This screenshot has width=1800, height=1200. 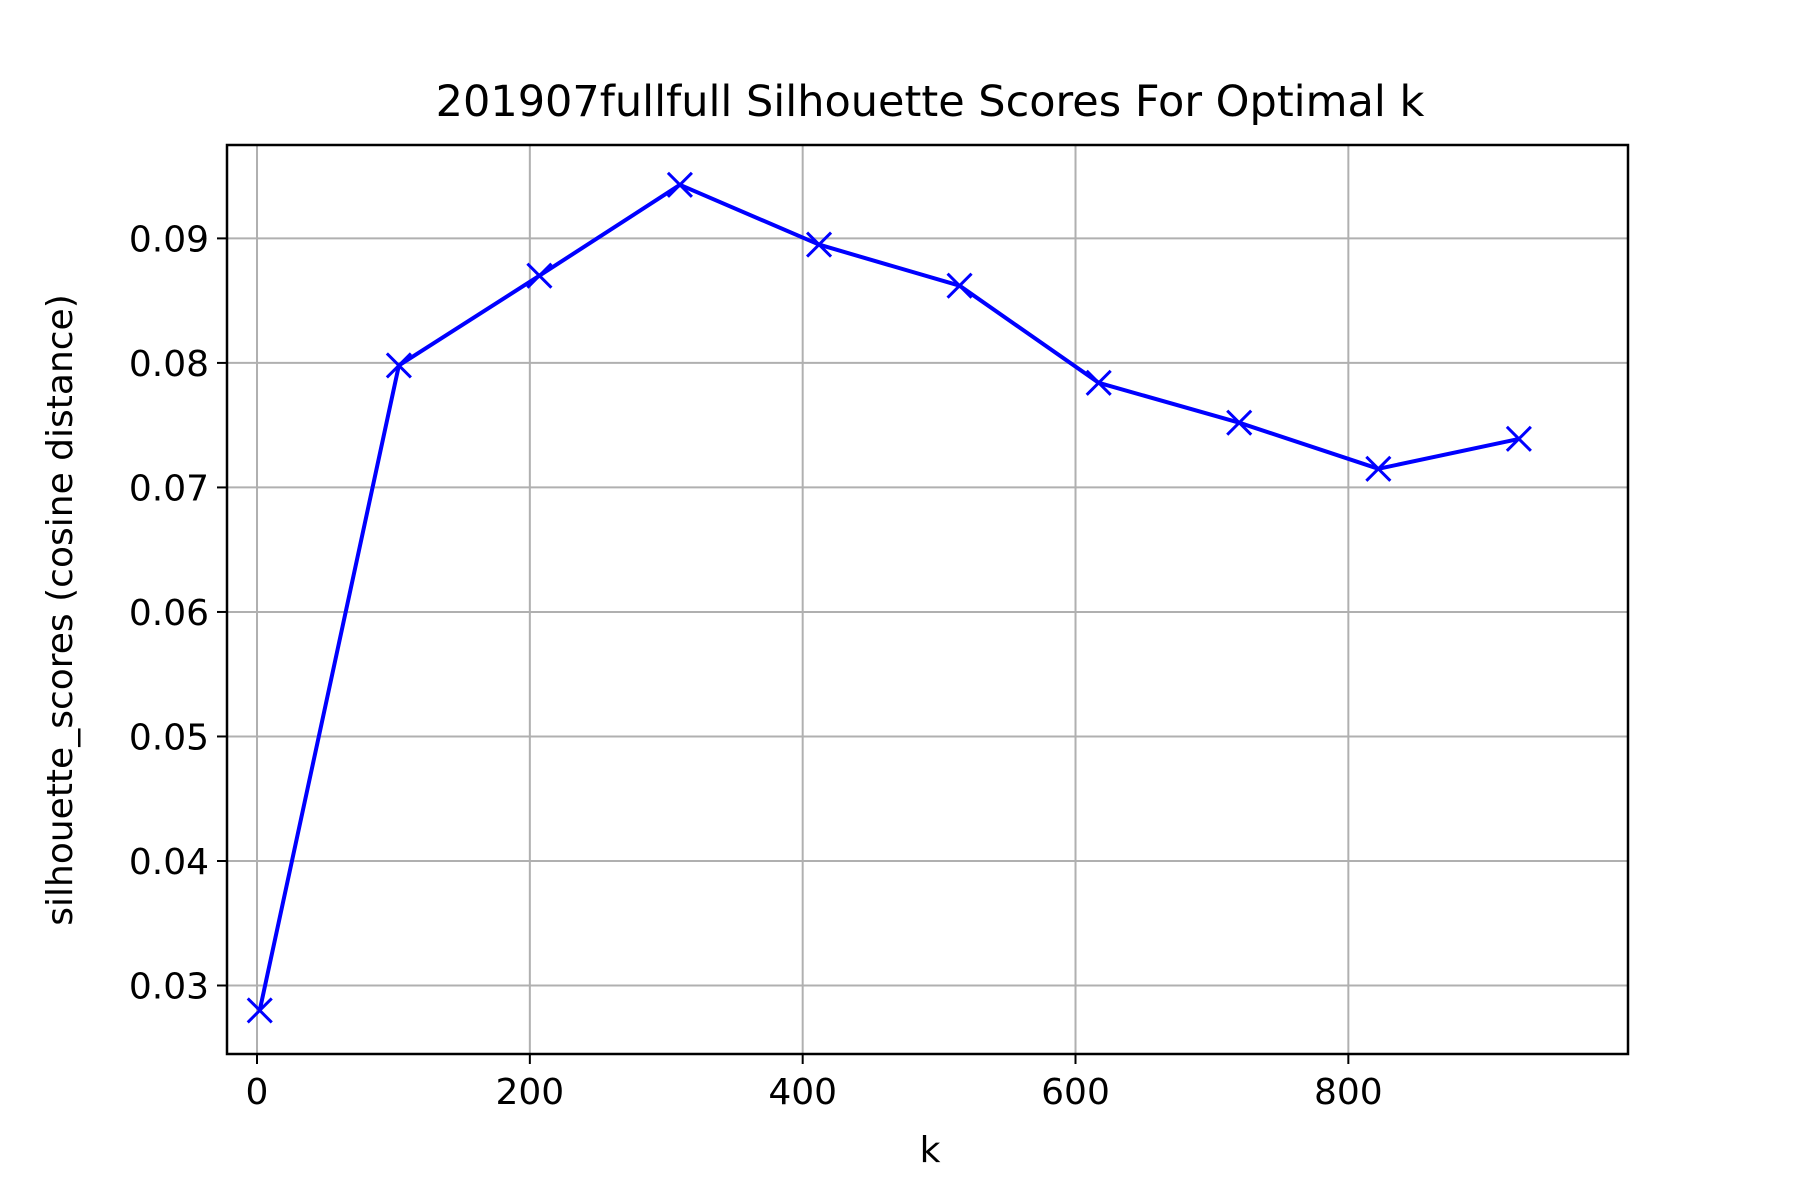 What do you see at coordinates (169, 862) in the screenshot?
I see `y-tick-label: 0.04` at bounding box center [169, 862].